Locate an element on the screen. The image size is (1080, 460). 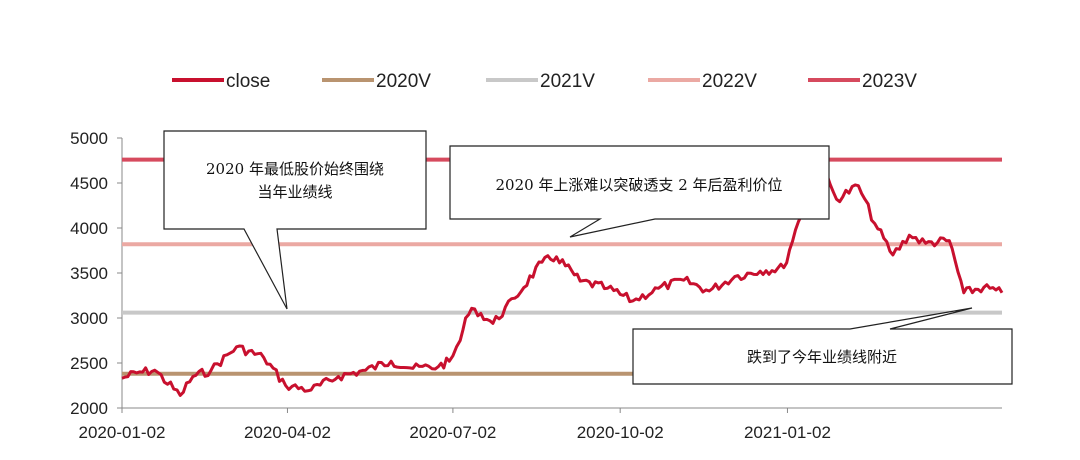
callout-lowest-price: 2020 年最低股价始终围绕 当年业绩线 is located at coordinates (295, 220).